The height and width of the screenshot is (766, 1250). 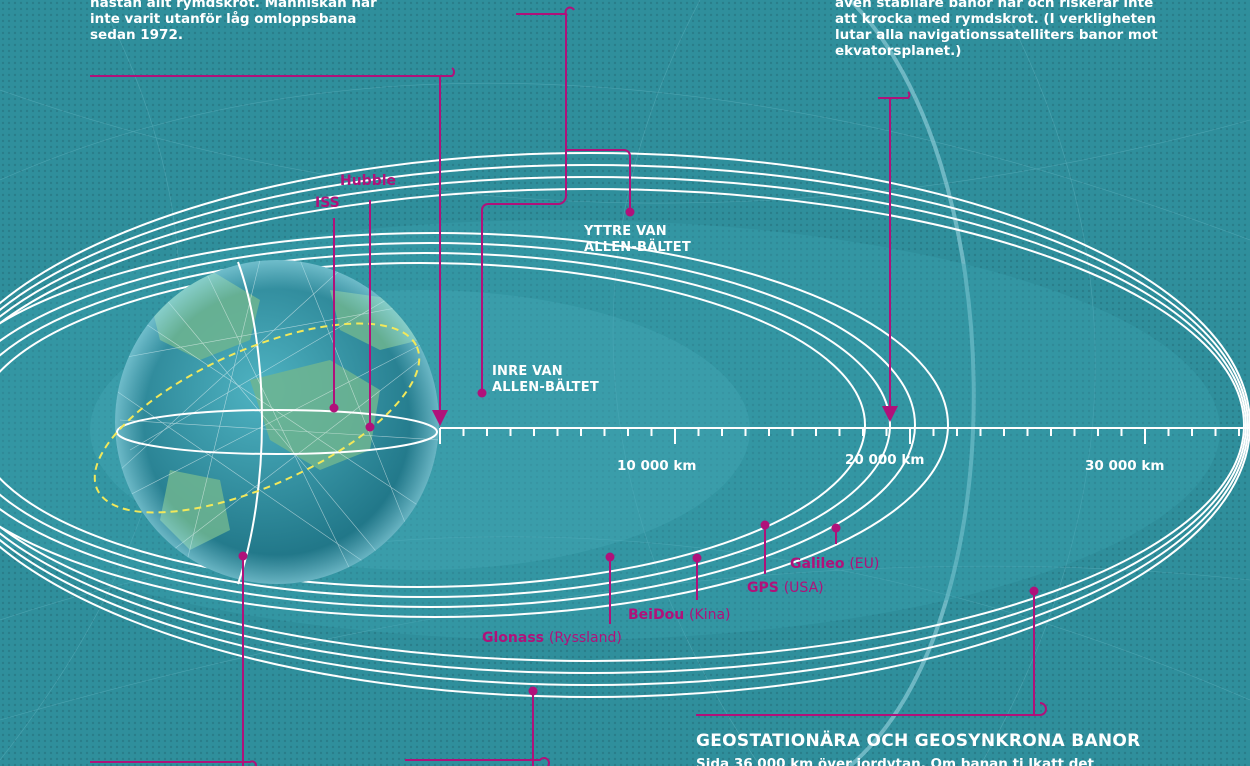 I want to click on outer-belt-label: YTTRE VAN ALLEN-BÄLTET, so click(x=637, y=240).